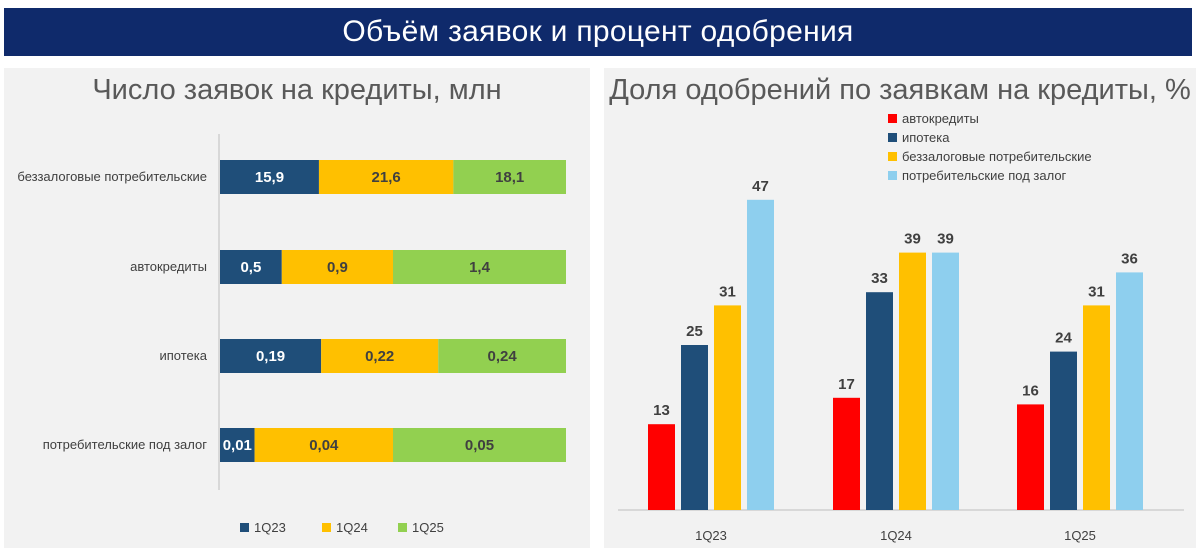  What do you see at coordinates (896, 535) in the screenshot?
I see `x-tick-label: 1Q24` at bounding box center [896, 535].